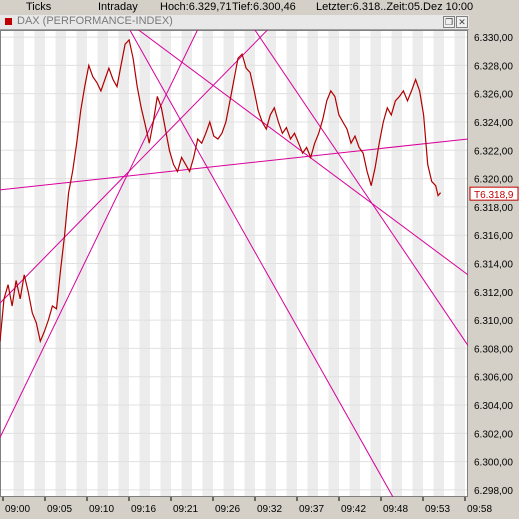 Image resolution: width=519 pixels, height=519 pixels. What do you see at coordinates (493, 378) in the screenshot?
I see `y-tick-label: 6.306,00` at bounding box center [493, 378].